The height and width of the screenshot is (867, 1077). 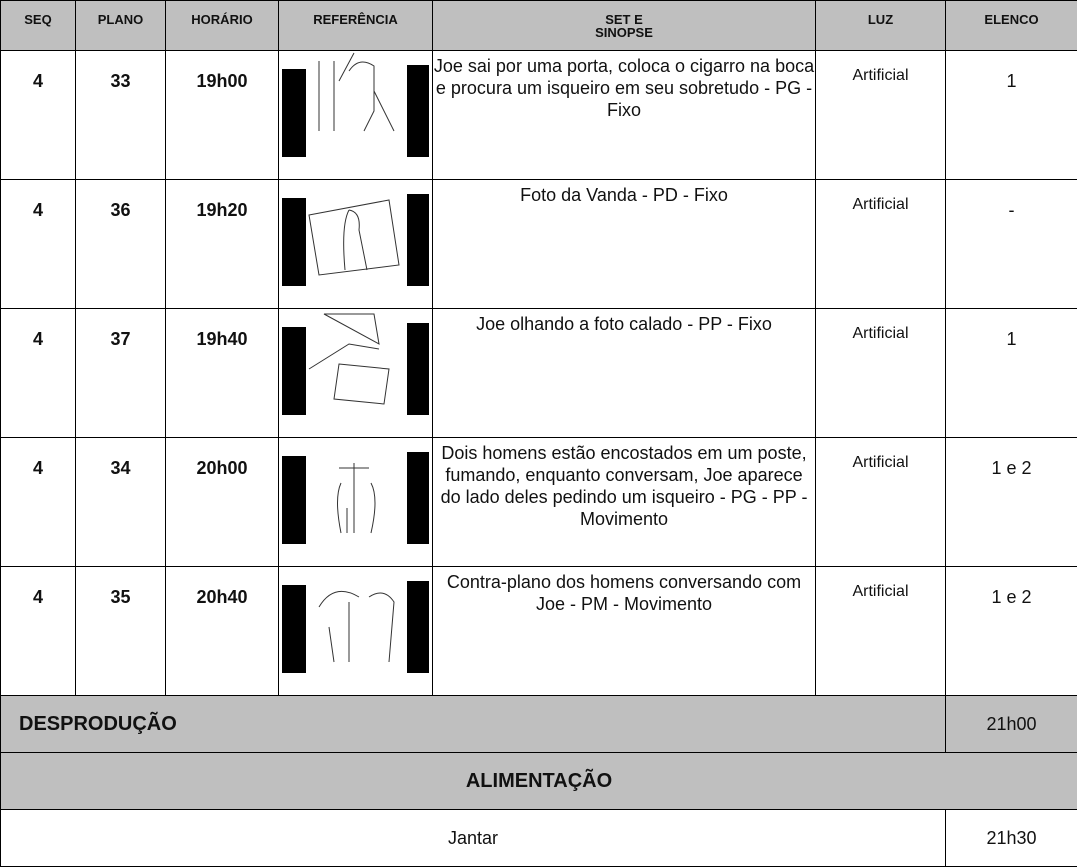 What do you see at coordinates (222, 244) in the screenshot?
I see `horario-cell: 19h20` at bounding box center [222, 244].